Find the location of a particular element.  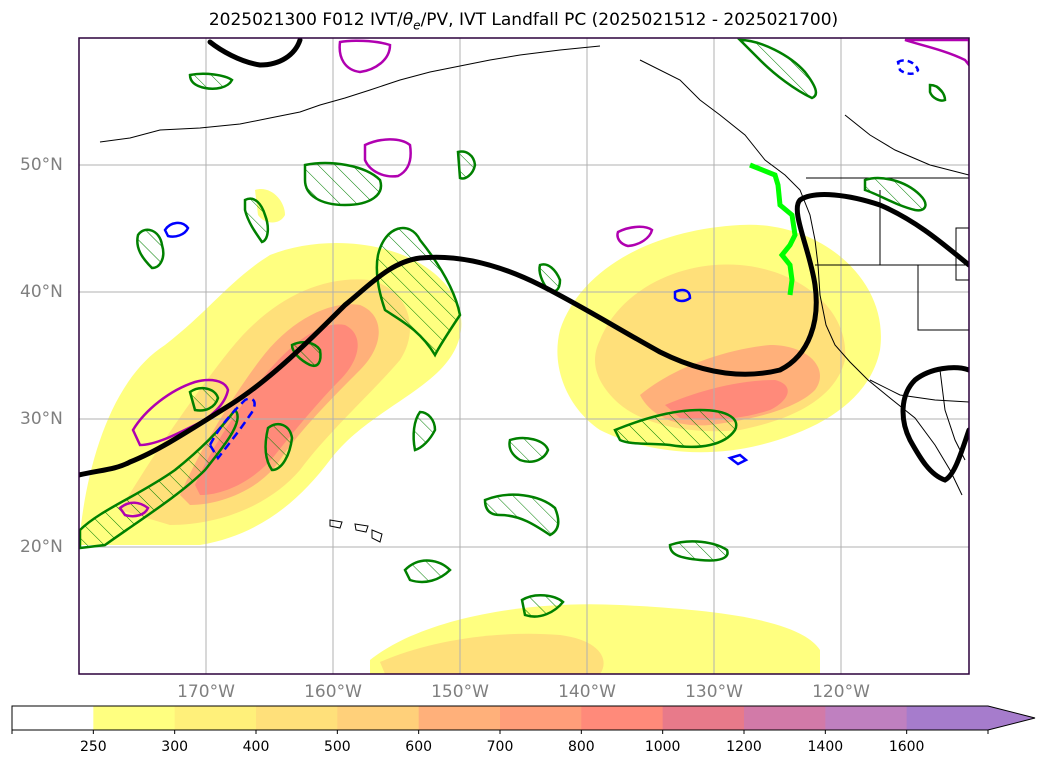

colorbar-level-label: 600 is located at coordinates (419, 747).